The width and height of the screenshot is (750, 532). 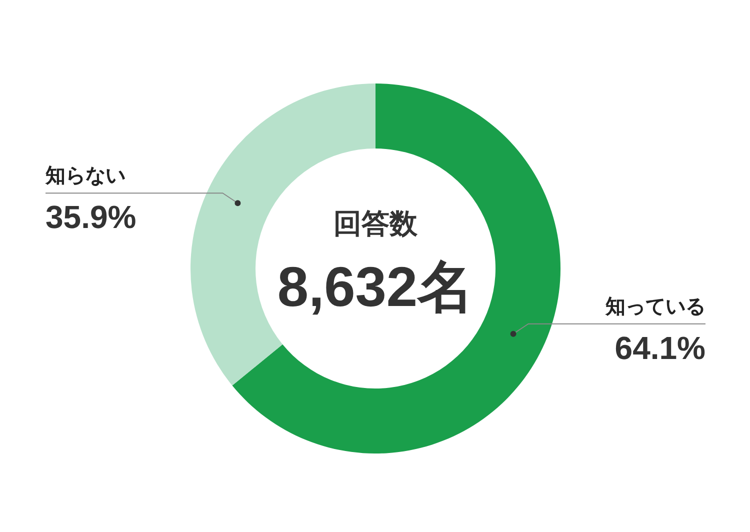 I want to click on slice-label: 知っている, so click(x=655, y=306).